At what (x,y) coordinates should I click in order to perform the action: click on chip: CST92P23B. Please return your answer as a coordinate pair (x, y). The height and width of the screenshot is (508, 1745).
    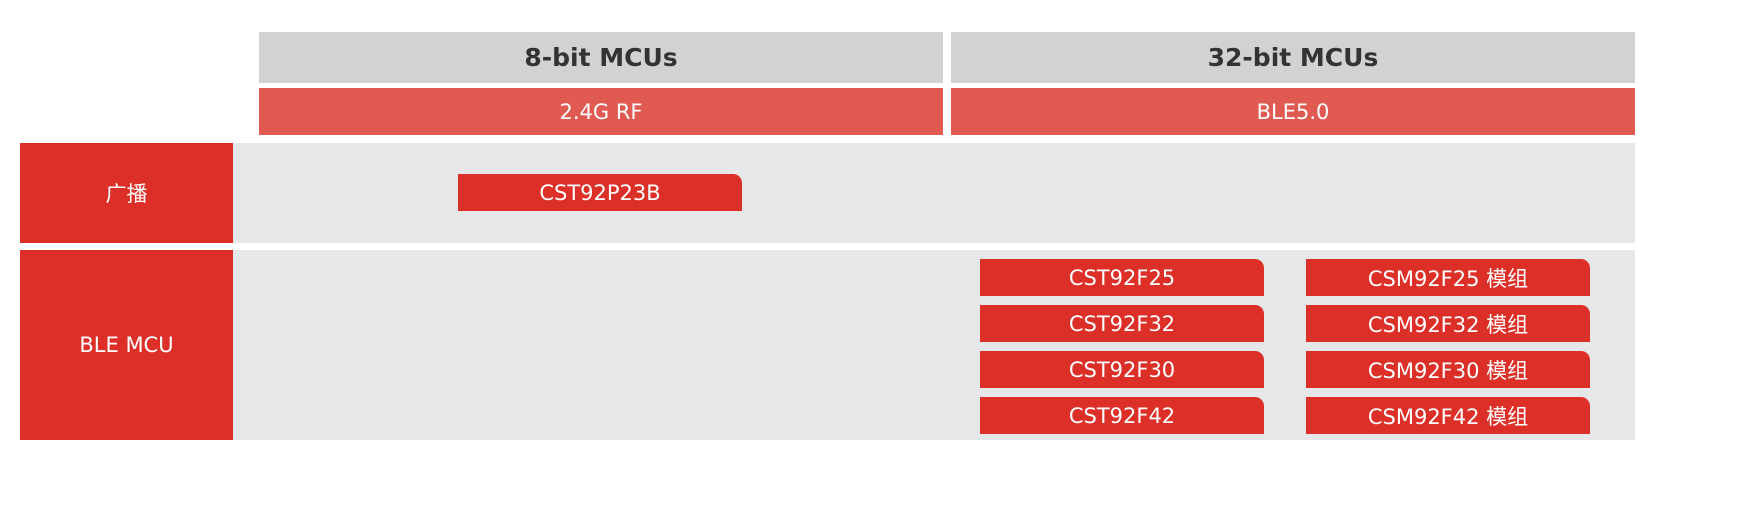
    Looking at the image, I should click on (600, 192).